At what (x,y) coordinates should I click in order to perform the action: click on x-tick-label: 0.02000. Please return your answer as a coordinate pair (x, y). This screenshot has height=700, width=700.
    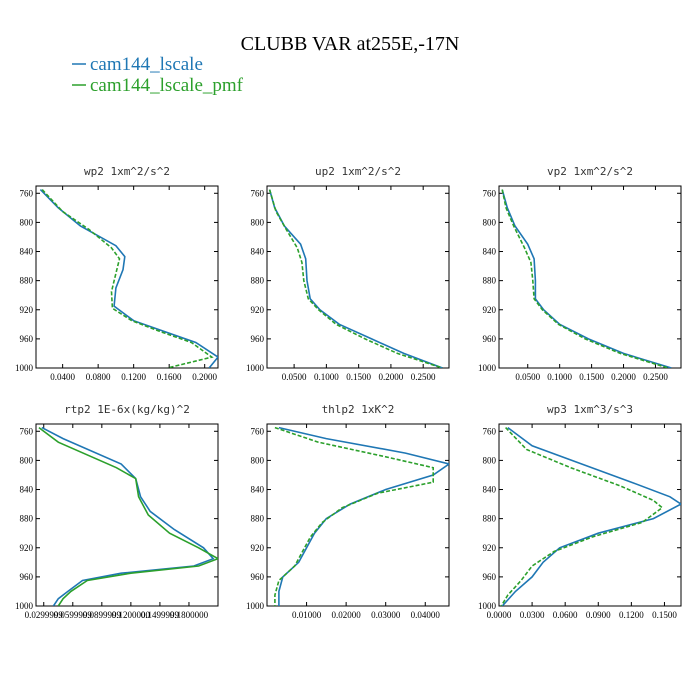
    Looking at the image, I should click on (347, 615).